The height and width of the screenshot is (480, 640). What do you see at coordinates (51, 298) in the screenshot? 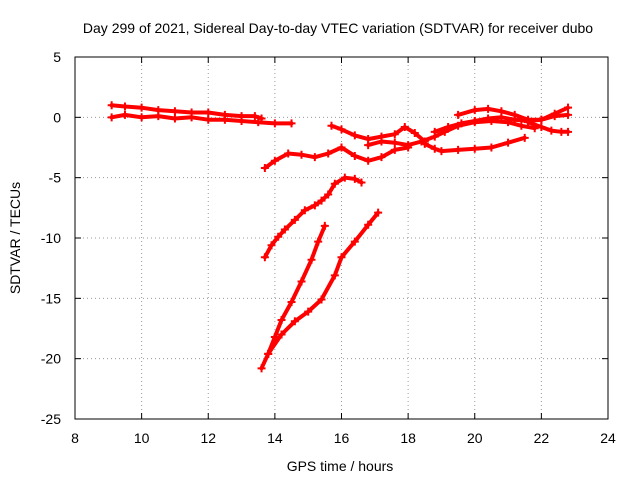
I see `y-tick-label: -15` at bounding box center [51, 298].